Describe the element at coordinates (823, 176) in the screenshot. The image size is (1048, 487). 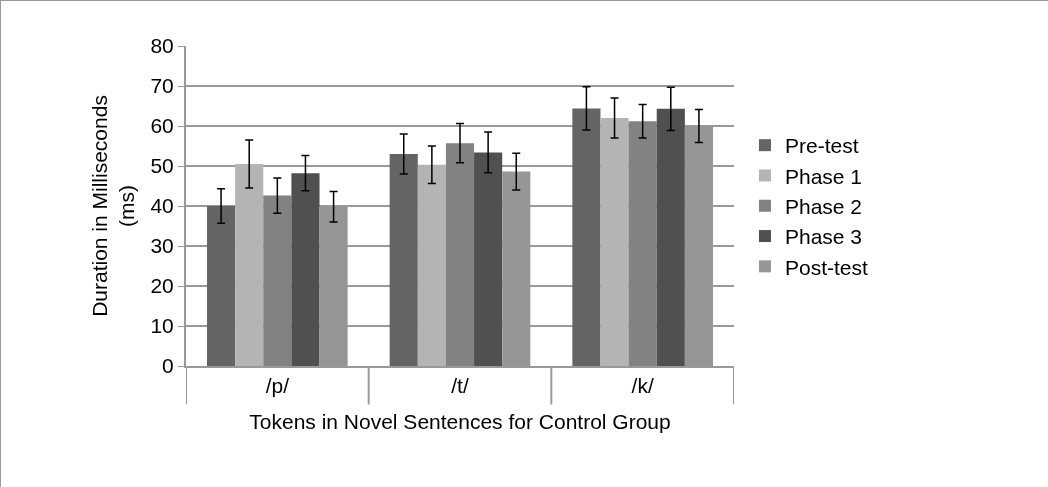
I see `legend-label: Phase 1` at that location.